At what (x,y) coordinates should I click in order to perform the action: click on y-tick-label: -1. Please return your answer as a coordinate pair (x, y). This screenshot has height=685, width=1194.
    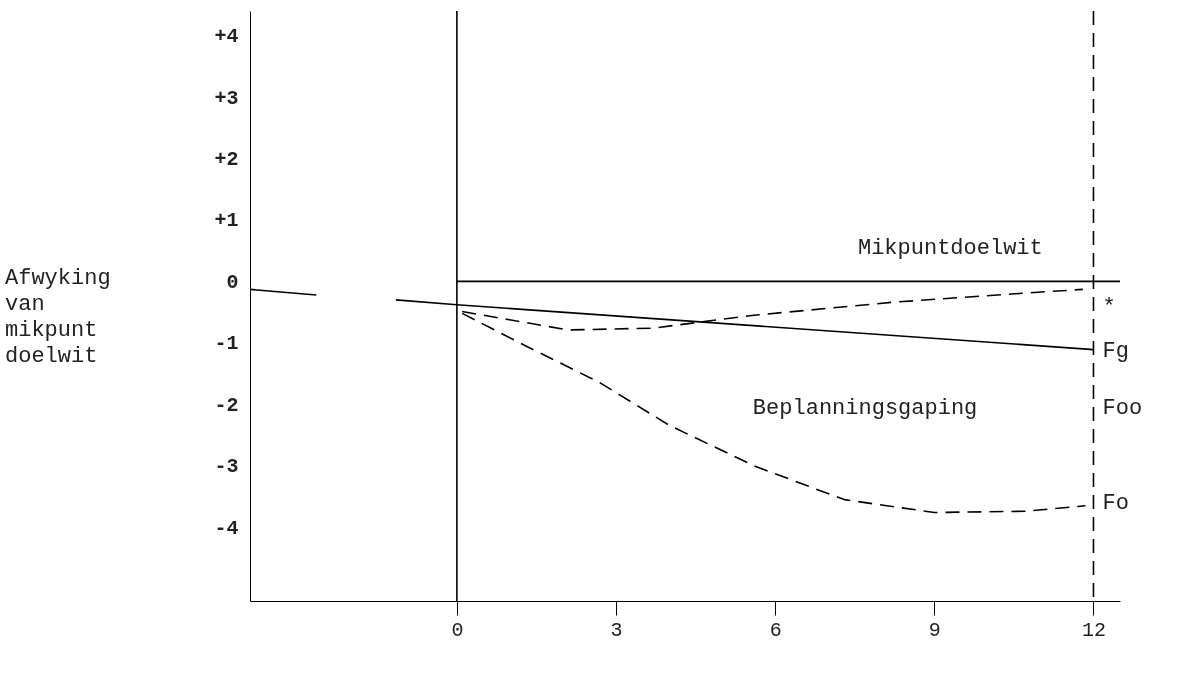
    Looking at the image, I should click on (226, 344).